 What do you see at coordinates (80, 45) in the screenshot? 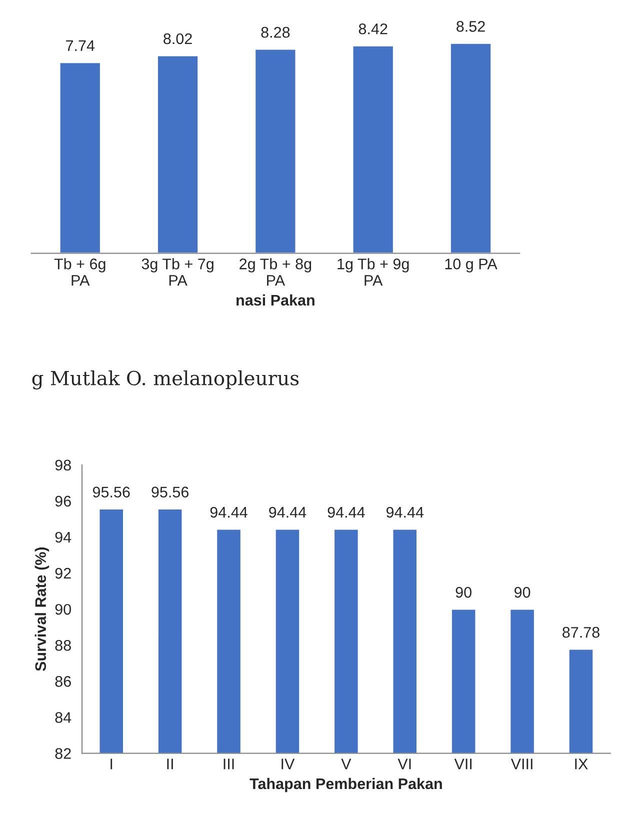
I see `data-label: 7.74` at bounding box center [80, 45].